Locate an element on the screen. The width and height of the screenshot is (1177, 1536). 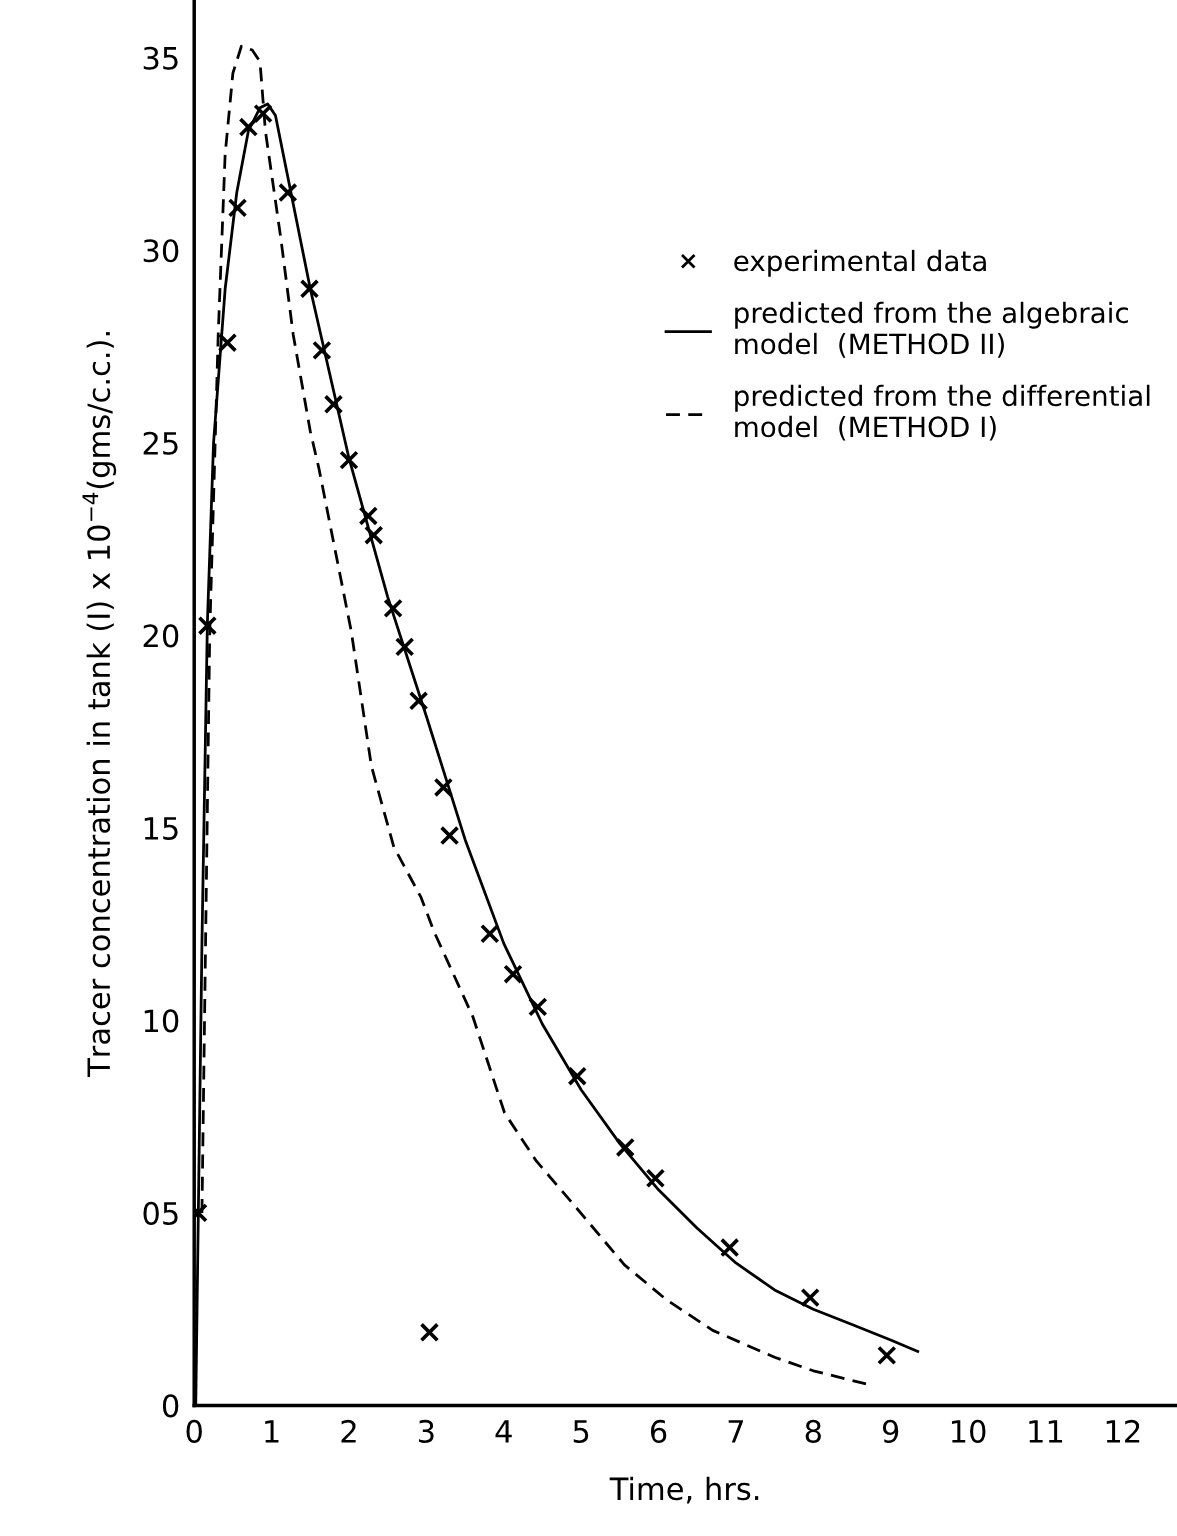
legend-label: predicted from the algebraic model (METHOD II) is located at coordinates (931, 329).